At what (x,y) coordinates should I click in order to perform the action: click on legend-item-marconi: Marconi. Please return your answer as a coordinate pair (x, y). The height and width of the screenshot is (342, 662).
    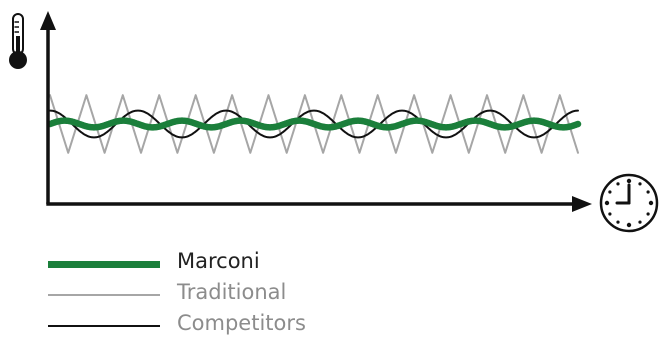
    Looking at the image, I should click on (198, 263).